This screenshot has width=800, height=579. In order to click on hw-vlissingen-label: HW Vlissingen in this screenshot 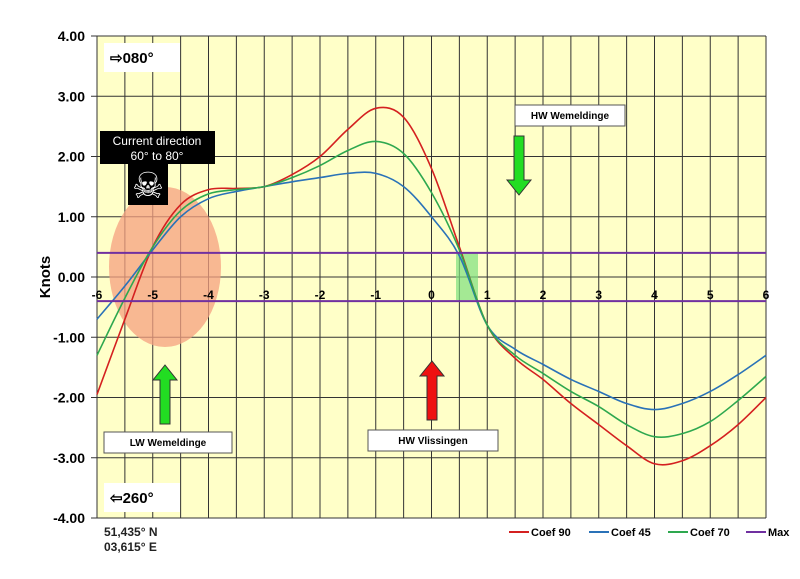, I will do `click(432, 441)`.